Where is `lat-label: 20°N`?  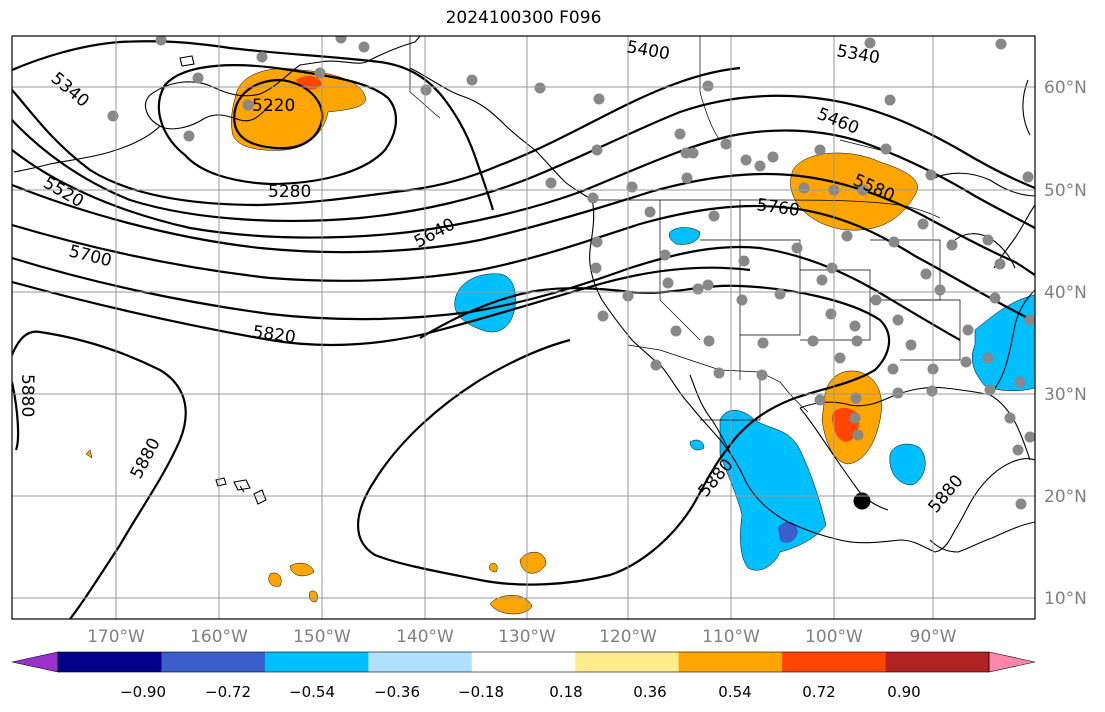 lat-label: 20°N is located at coordinates (1065, 497).